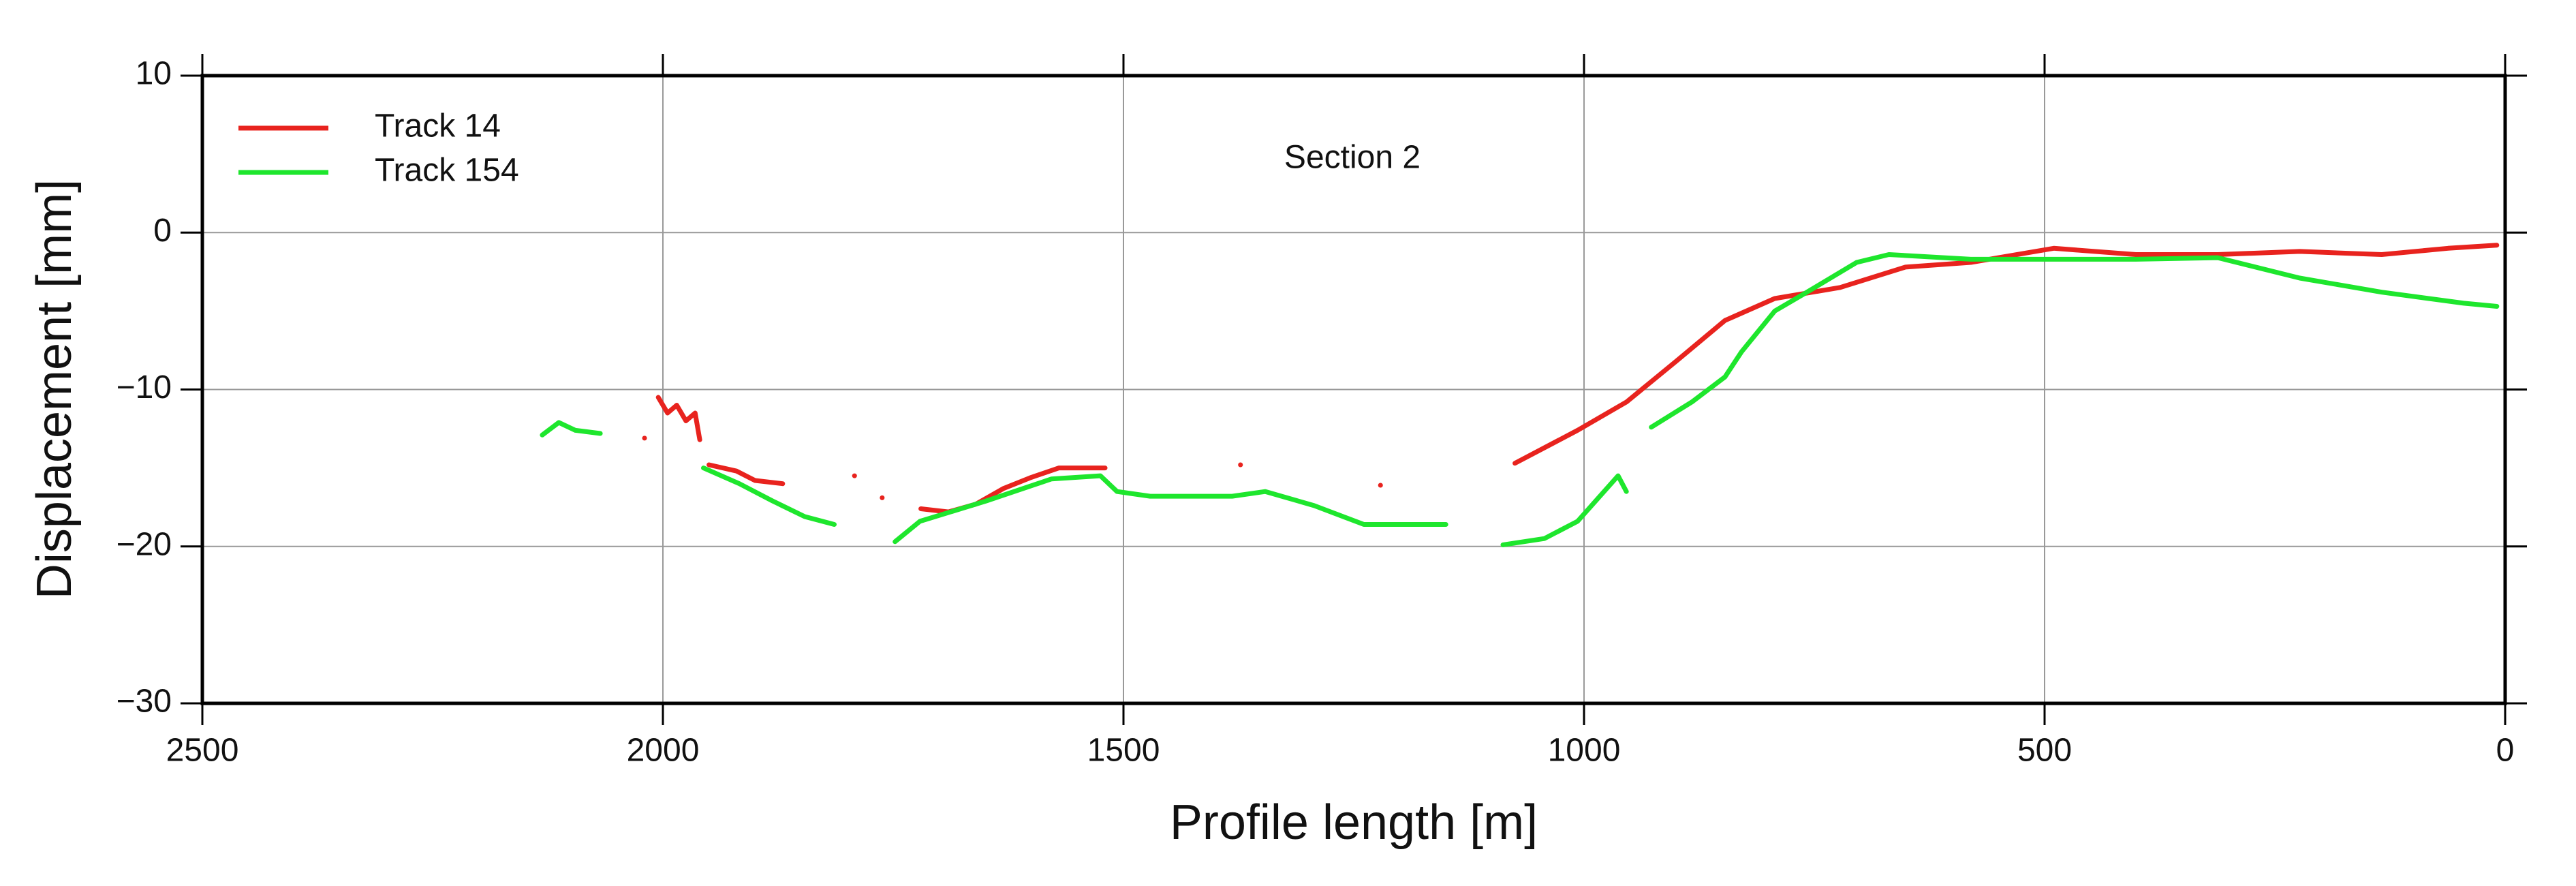 The height and width of the screenshot is (886, 2576). What do you see at coordinates (1352, 158) in the screenshot?
I see `annotation: Section 2` at bounding box center [1352, 158].